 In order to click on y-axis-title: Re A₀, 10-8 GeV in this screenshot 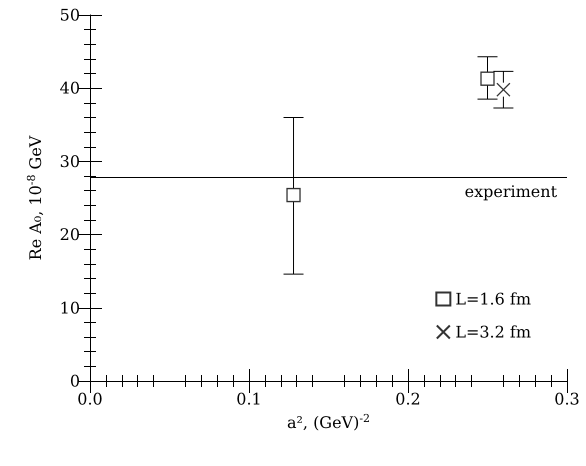, I will do `click(35, 197)`.